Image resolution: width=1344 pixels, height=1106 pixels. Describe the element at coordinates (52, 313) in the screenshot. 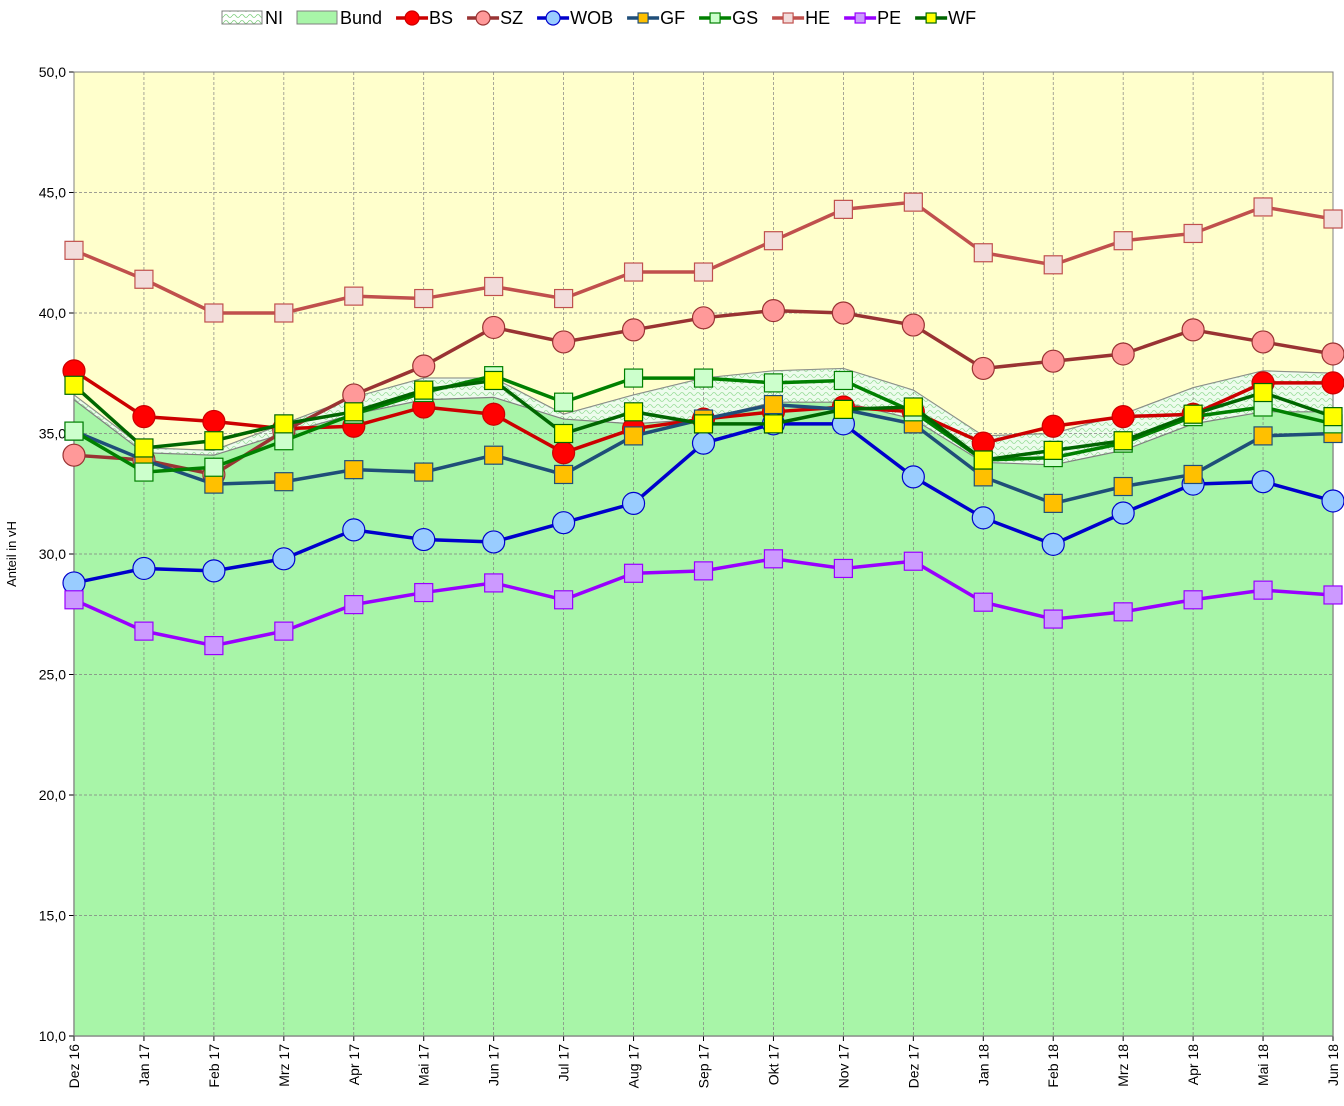

I see `y-tick-label: 40,0` at that location.